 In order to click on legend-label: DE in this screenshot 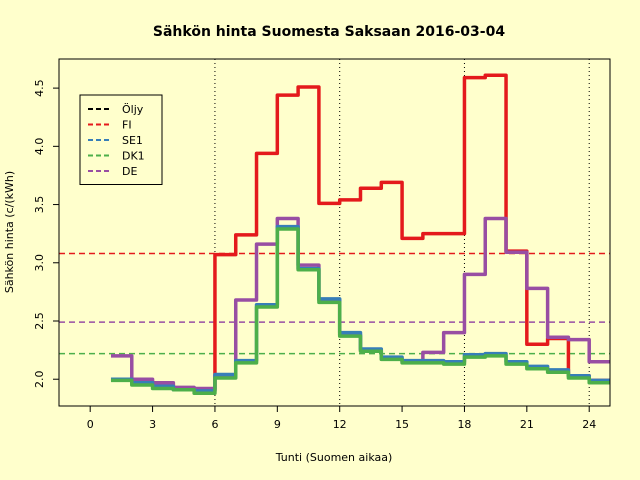, I will do `click(129, 171)`.